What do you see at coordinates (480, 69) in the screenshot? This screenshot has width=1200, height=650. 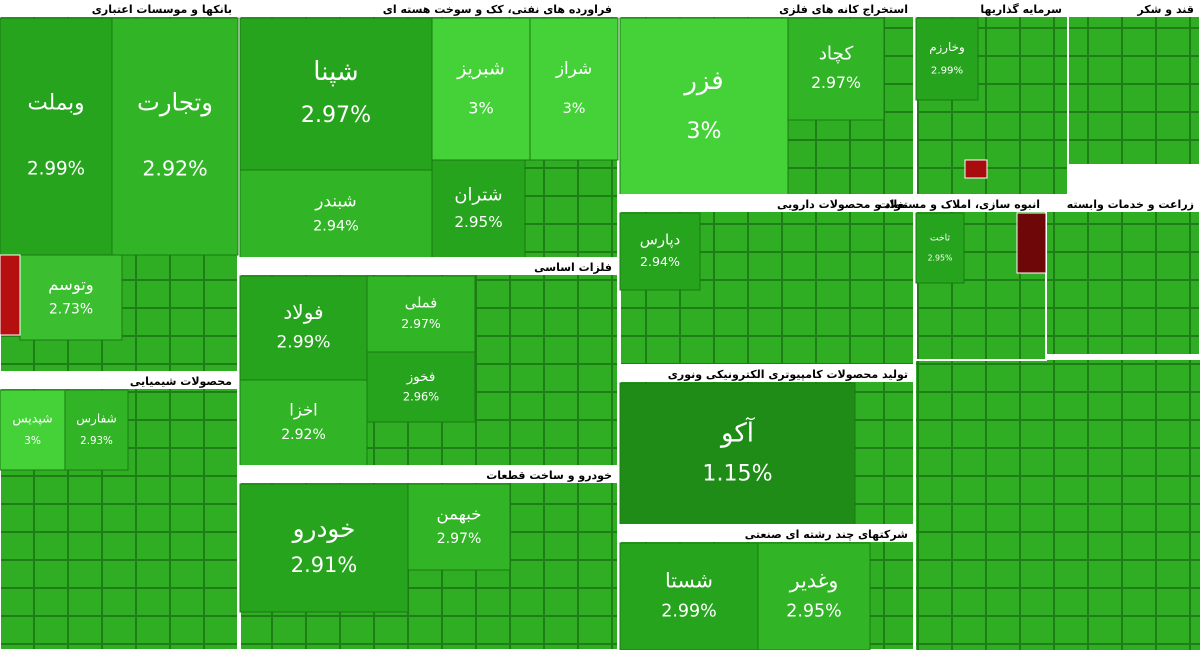 I see `tile-label: شبریز` at bounding box center [480, 69].